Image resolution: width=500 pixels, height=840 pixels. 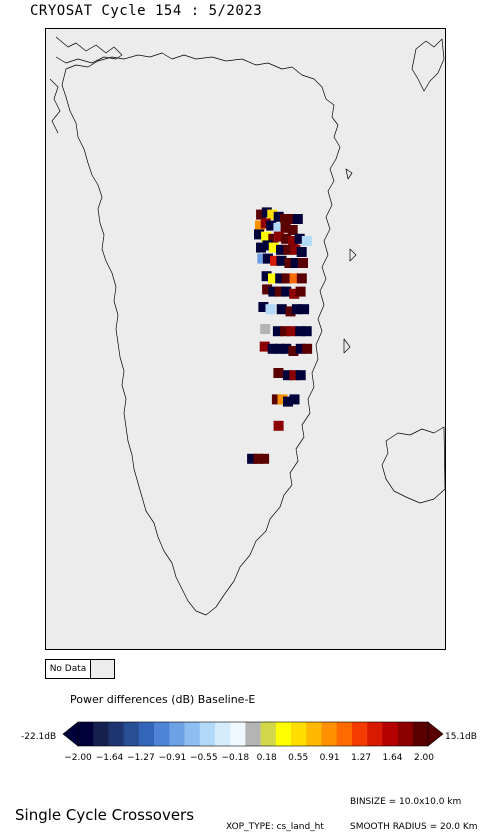 What do you see at coordinates (204, 758) in the screenshot?
I see `colorbar-tick-label: −0.55` at bounding box center [204, 758].